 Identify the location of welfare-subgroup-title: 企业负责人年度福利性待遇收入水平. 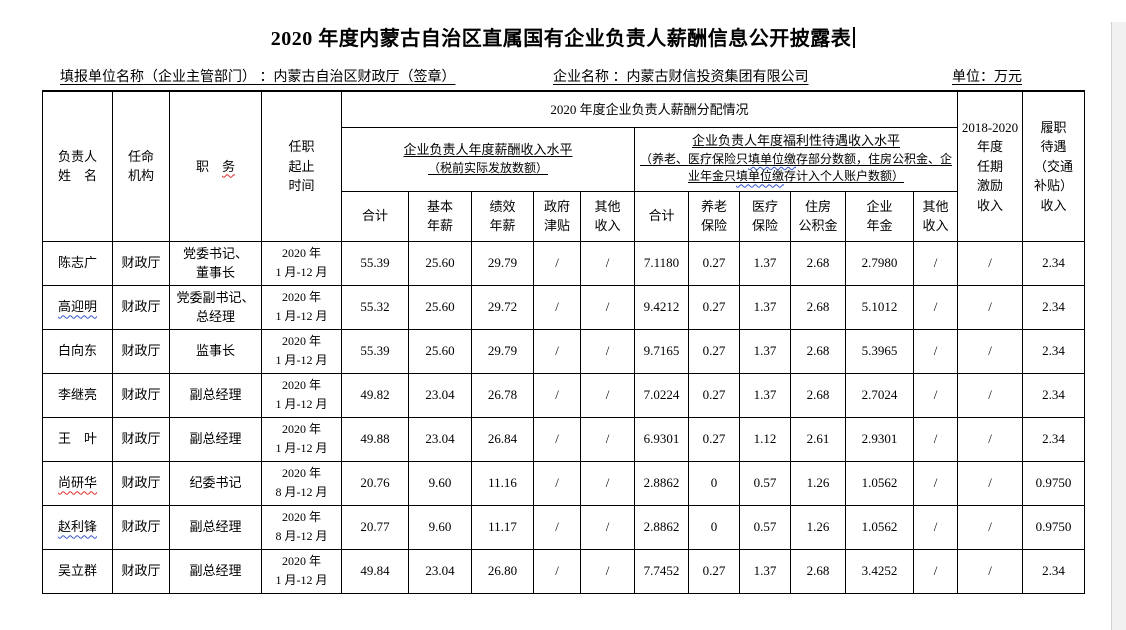
(795, 141).